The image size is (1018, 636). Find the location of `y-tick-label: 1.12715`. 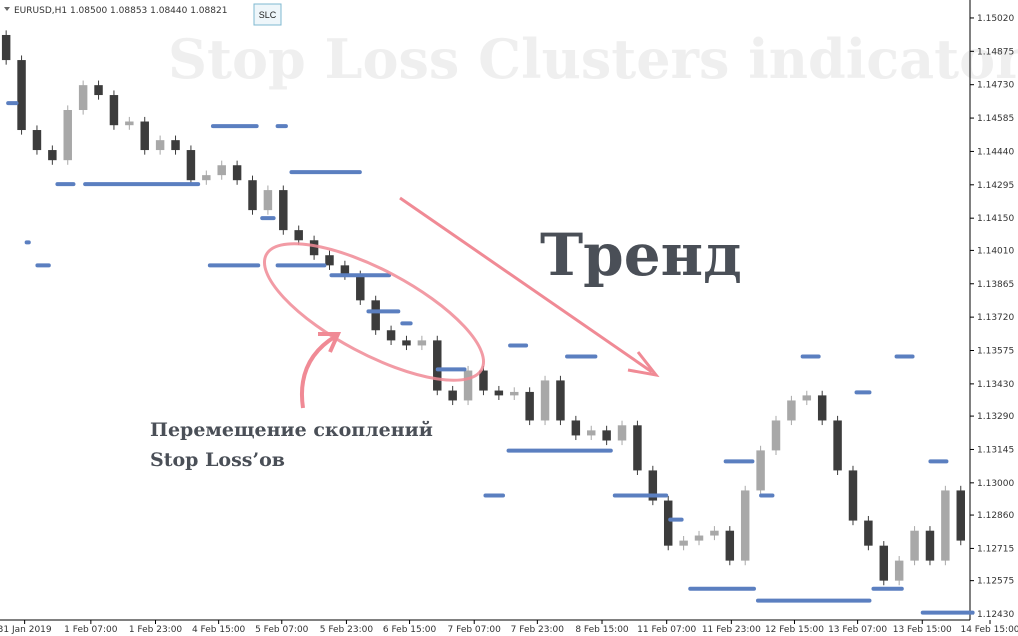

y-tick-label: 1.12715 is located at coordinates (995, 549).